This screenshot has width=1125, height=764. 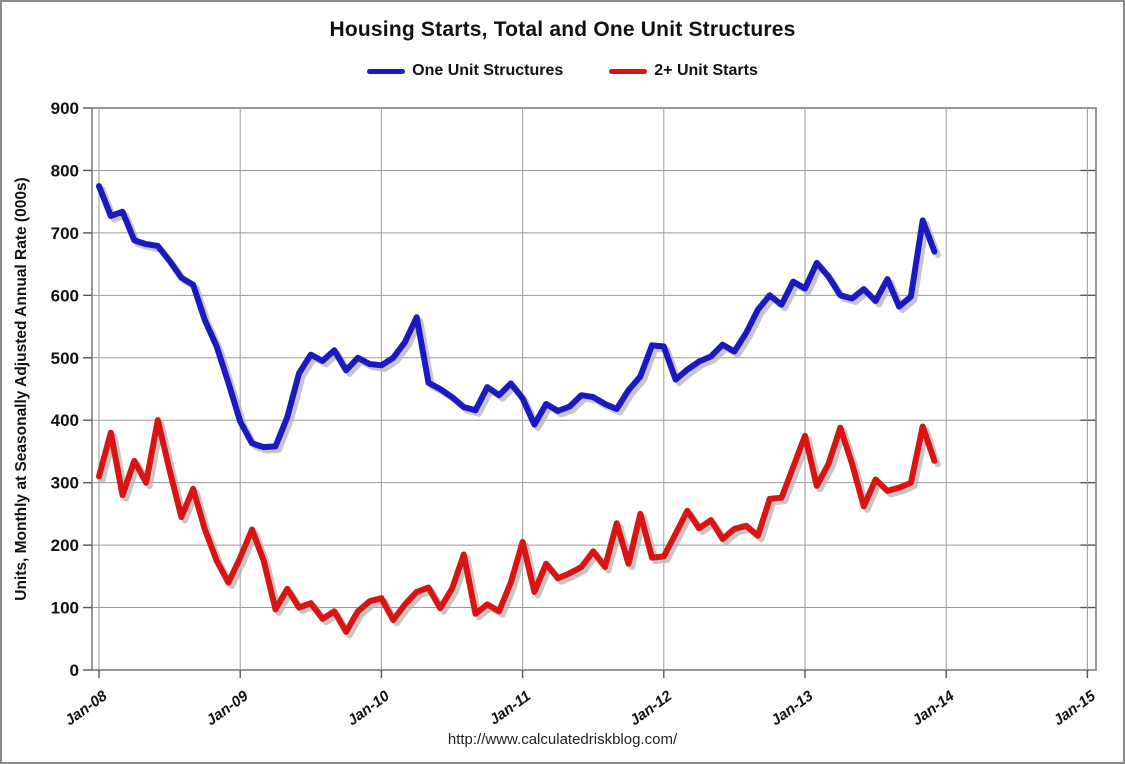 What do you see at coordinates (792, 708) in the screenshot?
I see `svg-text: Jan-13` at bounding box center [792, 708].